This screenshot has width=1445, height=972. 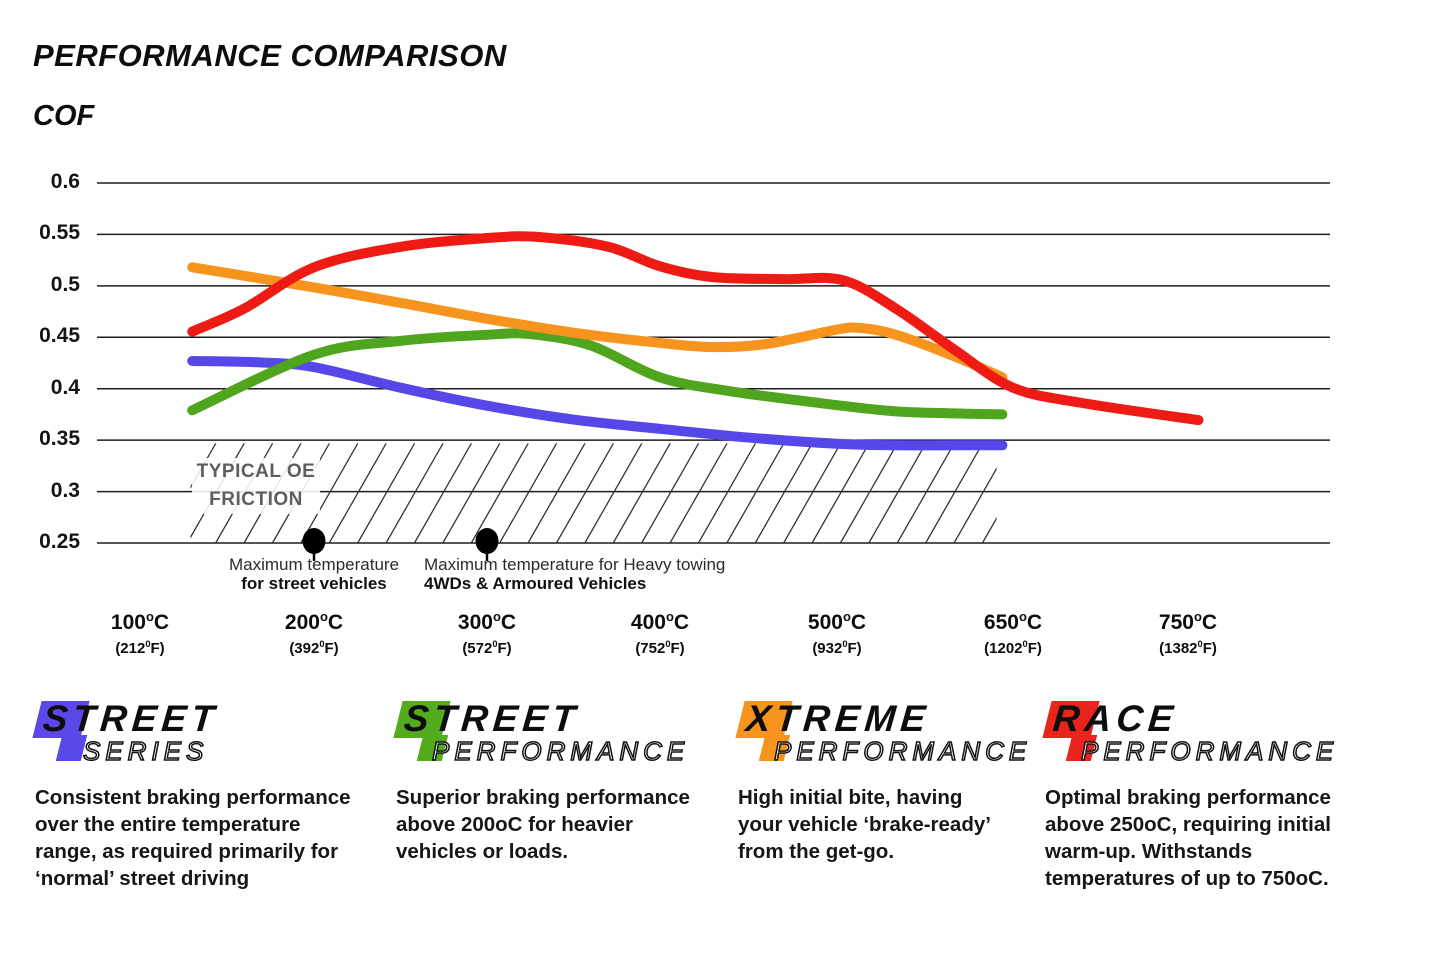 I want to click on logo-word2-outline: SERIES, so click(x=145, y=751).